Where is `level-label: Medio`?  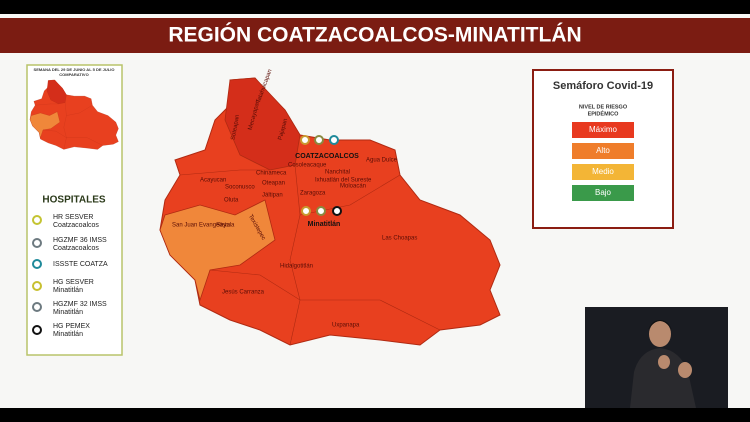
level-label: Medio is located at coordinates (603, 171).